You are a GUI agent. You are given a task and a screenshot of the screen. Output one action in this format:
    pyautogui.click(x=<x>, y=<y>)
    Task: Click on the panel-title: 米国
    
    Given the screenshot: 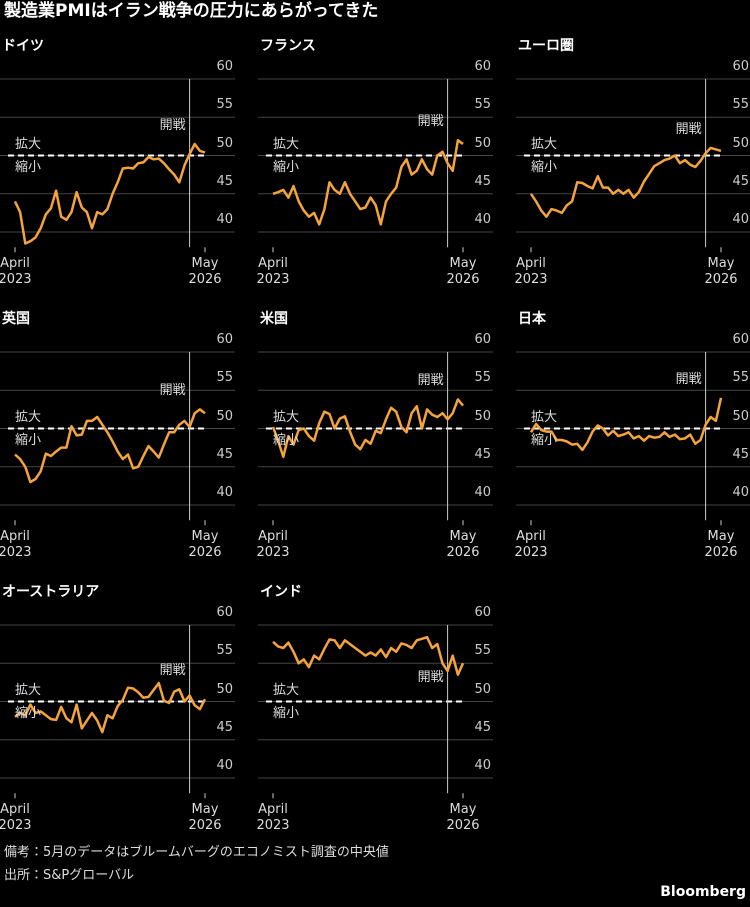 What is the action you would take?
    pyautogui.click(x=274, y=319)
    